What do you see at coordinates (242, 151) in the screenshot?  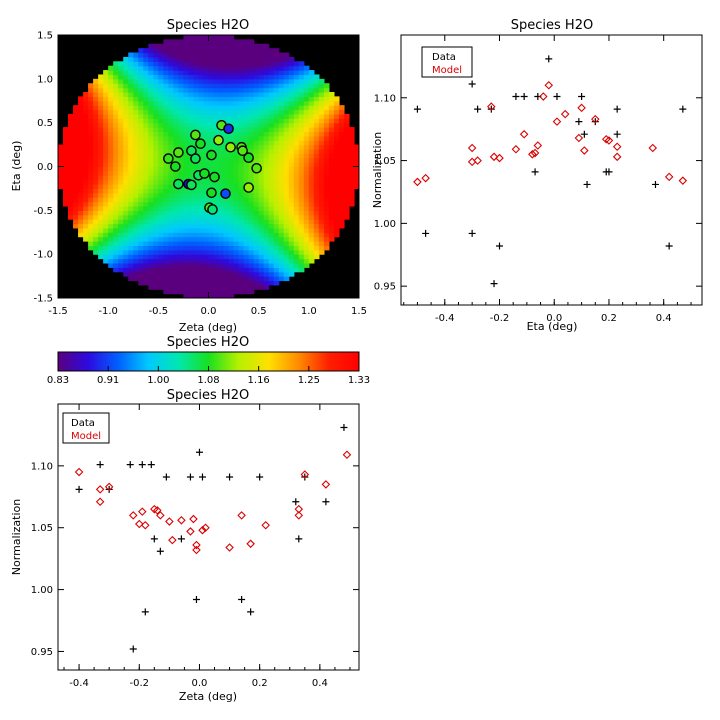 I see `map-point` at bounding box center [242, 151].